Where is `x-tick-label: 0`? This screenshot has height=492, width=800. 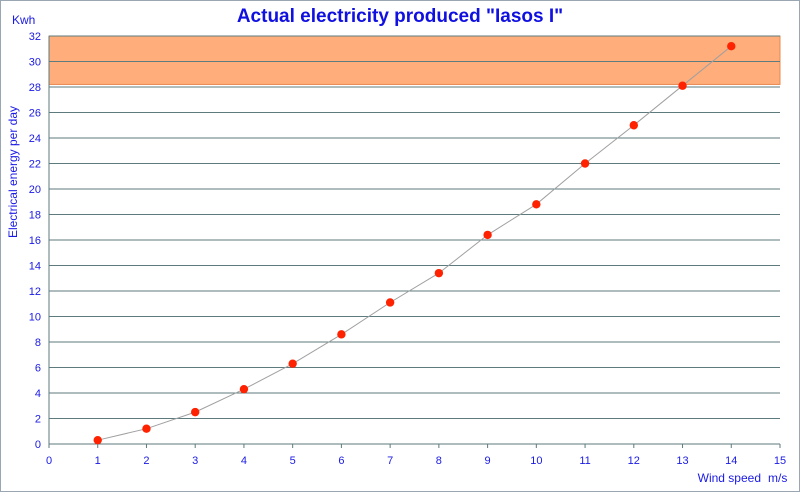
x-tick-label: 0 is located at coordinates (49, 461).